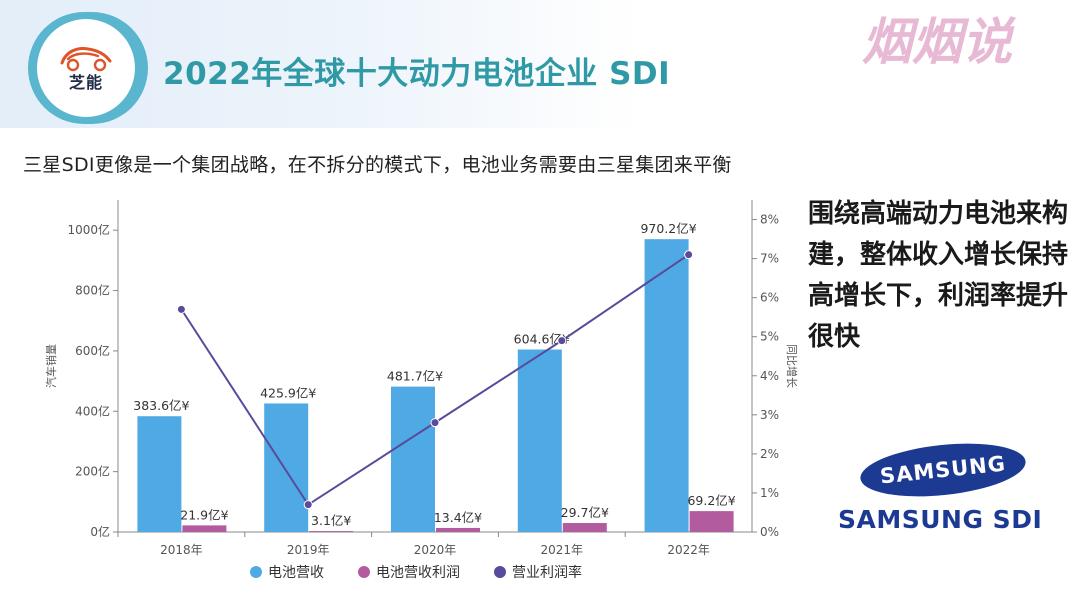 The width and height of the screenshot is (1080, 606). I want to click on profit-data-label: 69.2亿¥, so click(711, 500).